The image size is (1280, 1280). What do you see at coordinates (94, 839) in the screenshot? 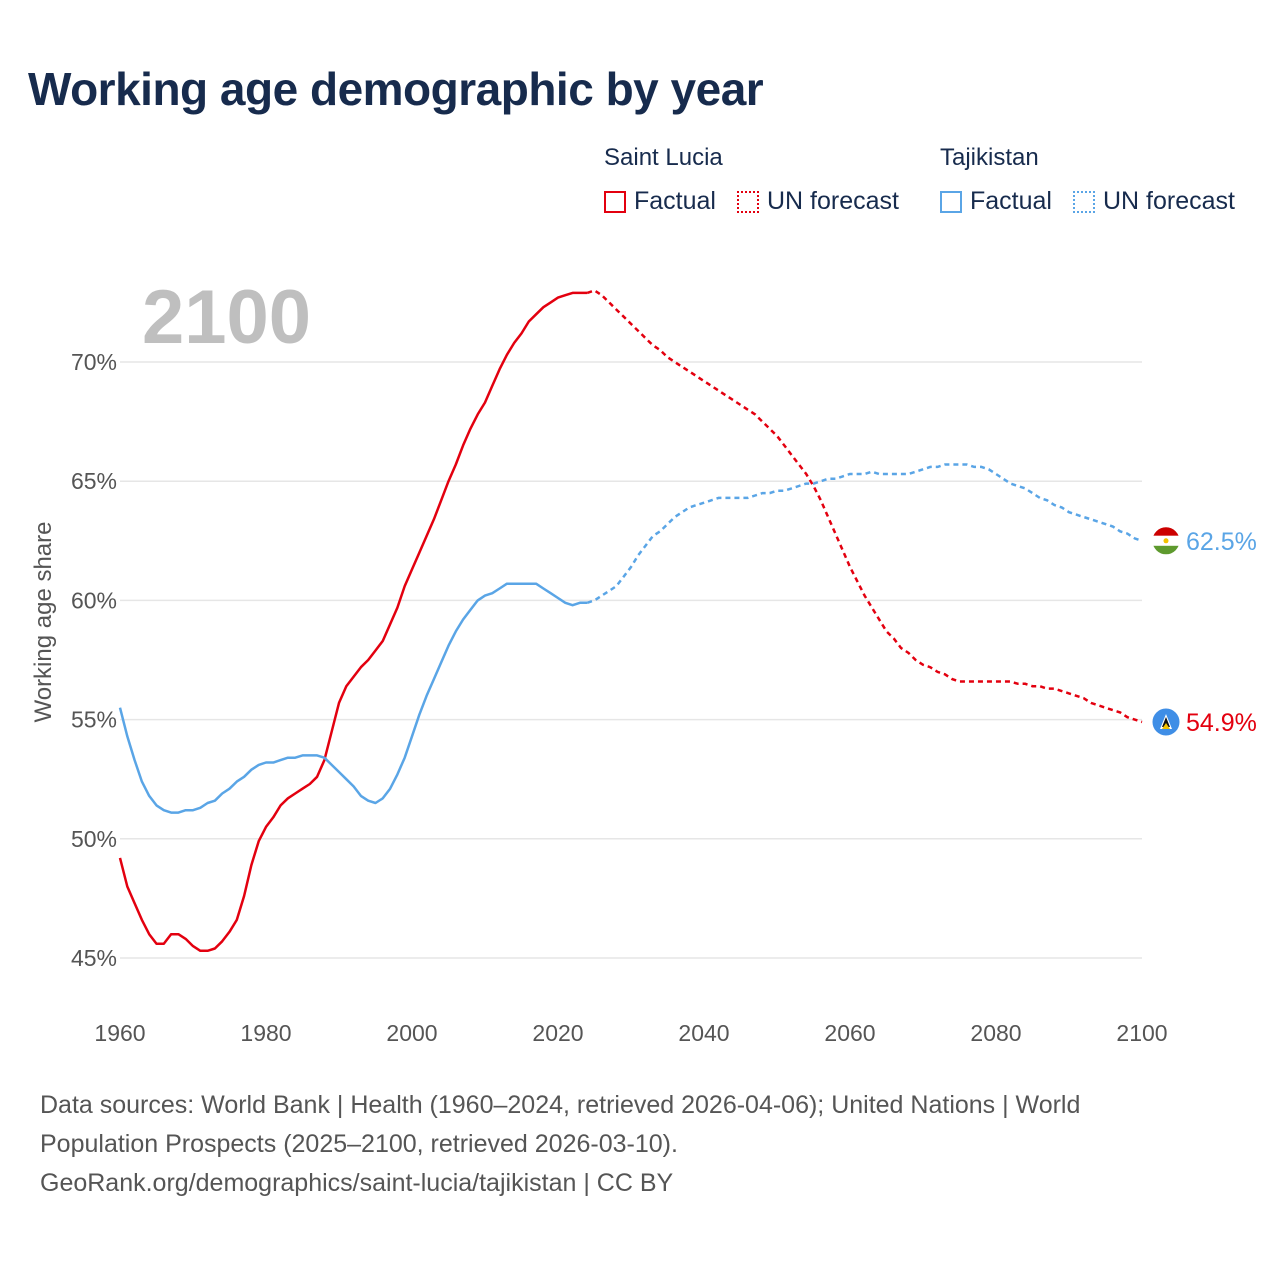
I see `y-tick-label: 50%` at bounding box center [94, 839].